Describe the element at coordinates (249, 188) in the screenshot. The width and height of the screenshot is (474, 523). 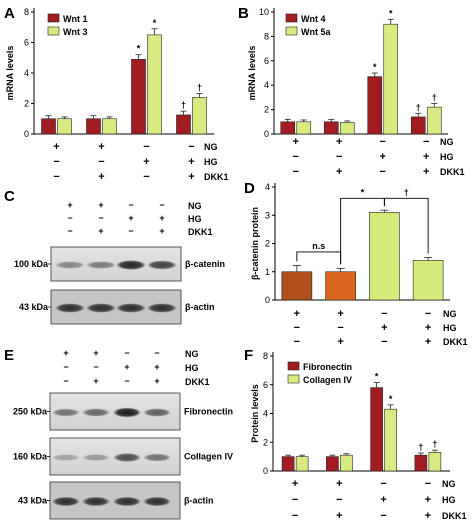
I see `panel-letter-d: D` at that location.